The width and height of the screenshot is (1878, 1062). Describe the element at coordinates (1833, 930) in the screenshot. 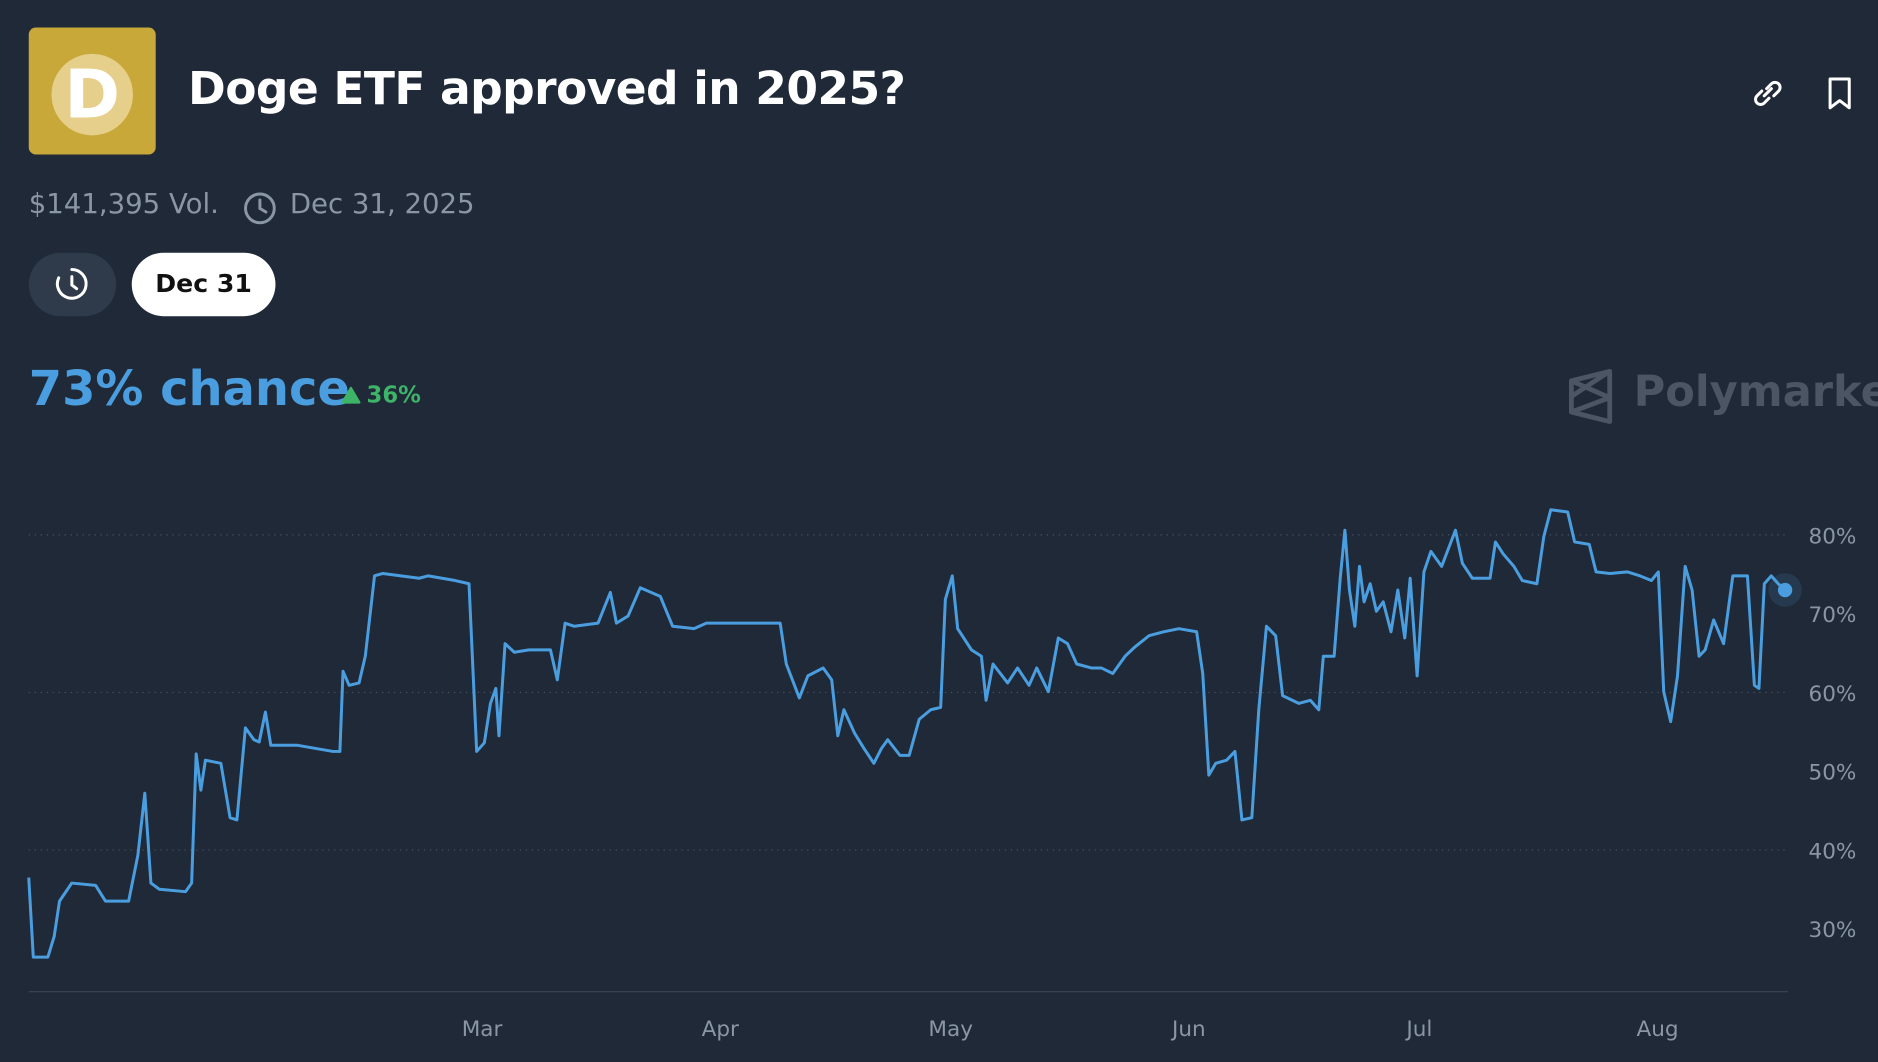

I see `y-tick-label: 30%` at that location.